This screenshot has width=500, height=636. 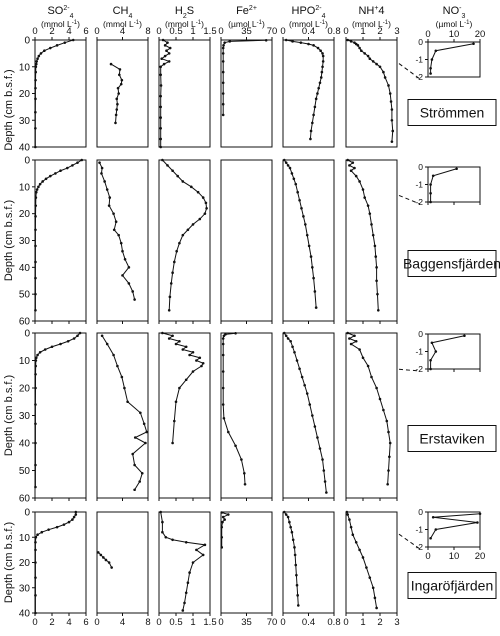 I want to click on xtick-label-H2S-0-0: 0, so click(x=158, y=31).